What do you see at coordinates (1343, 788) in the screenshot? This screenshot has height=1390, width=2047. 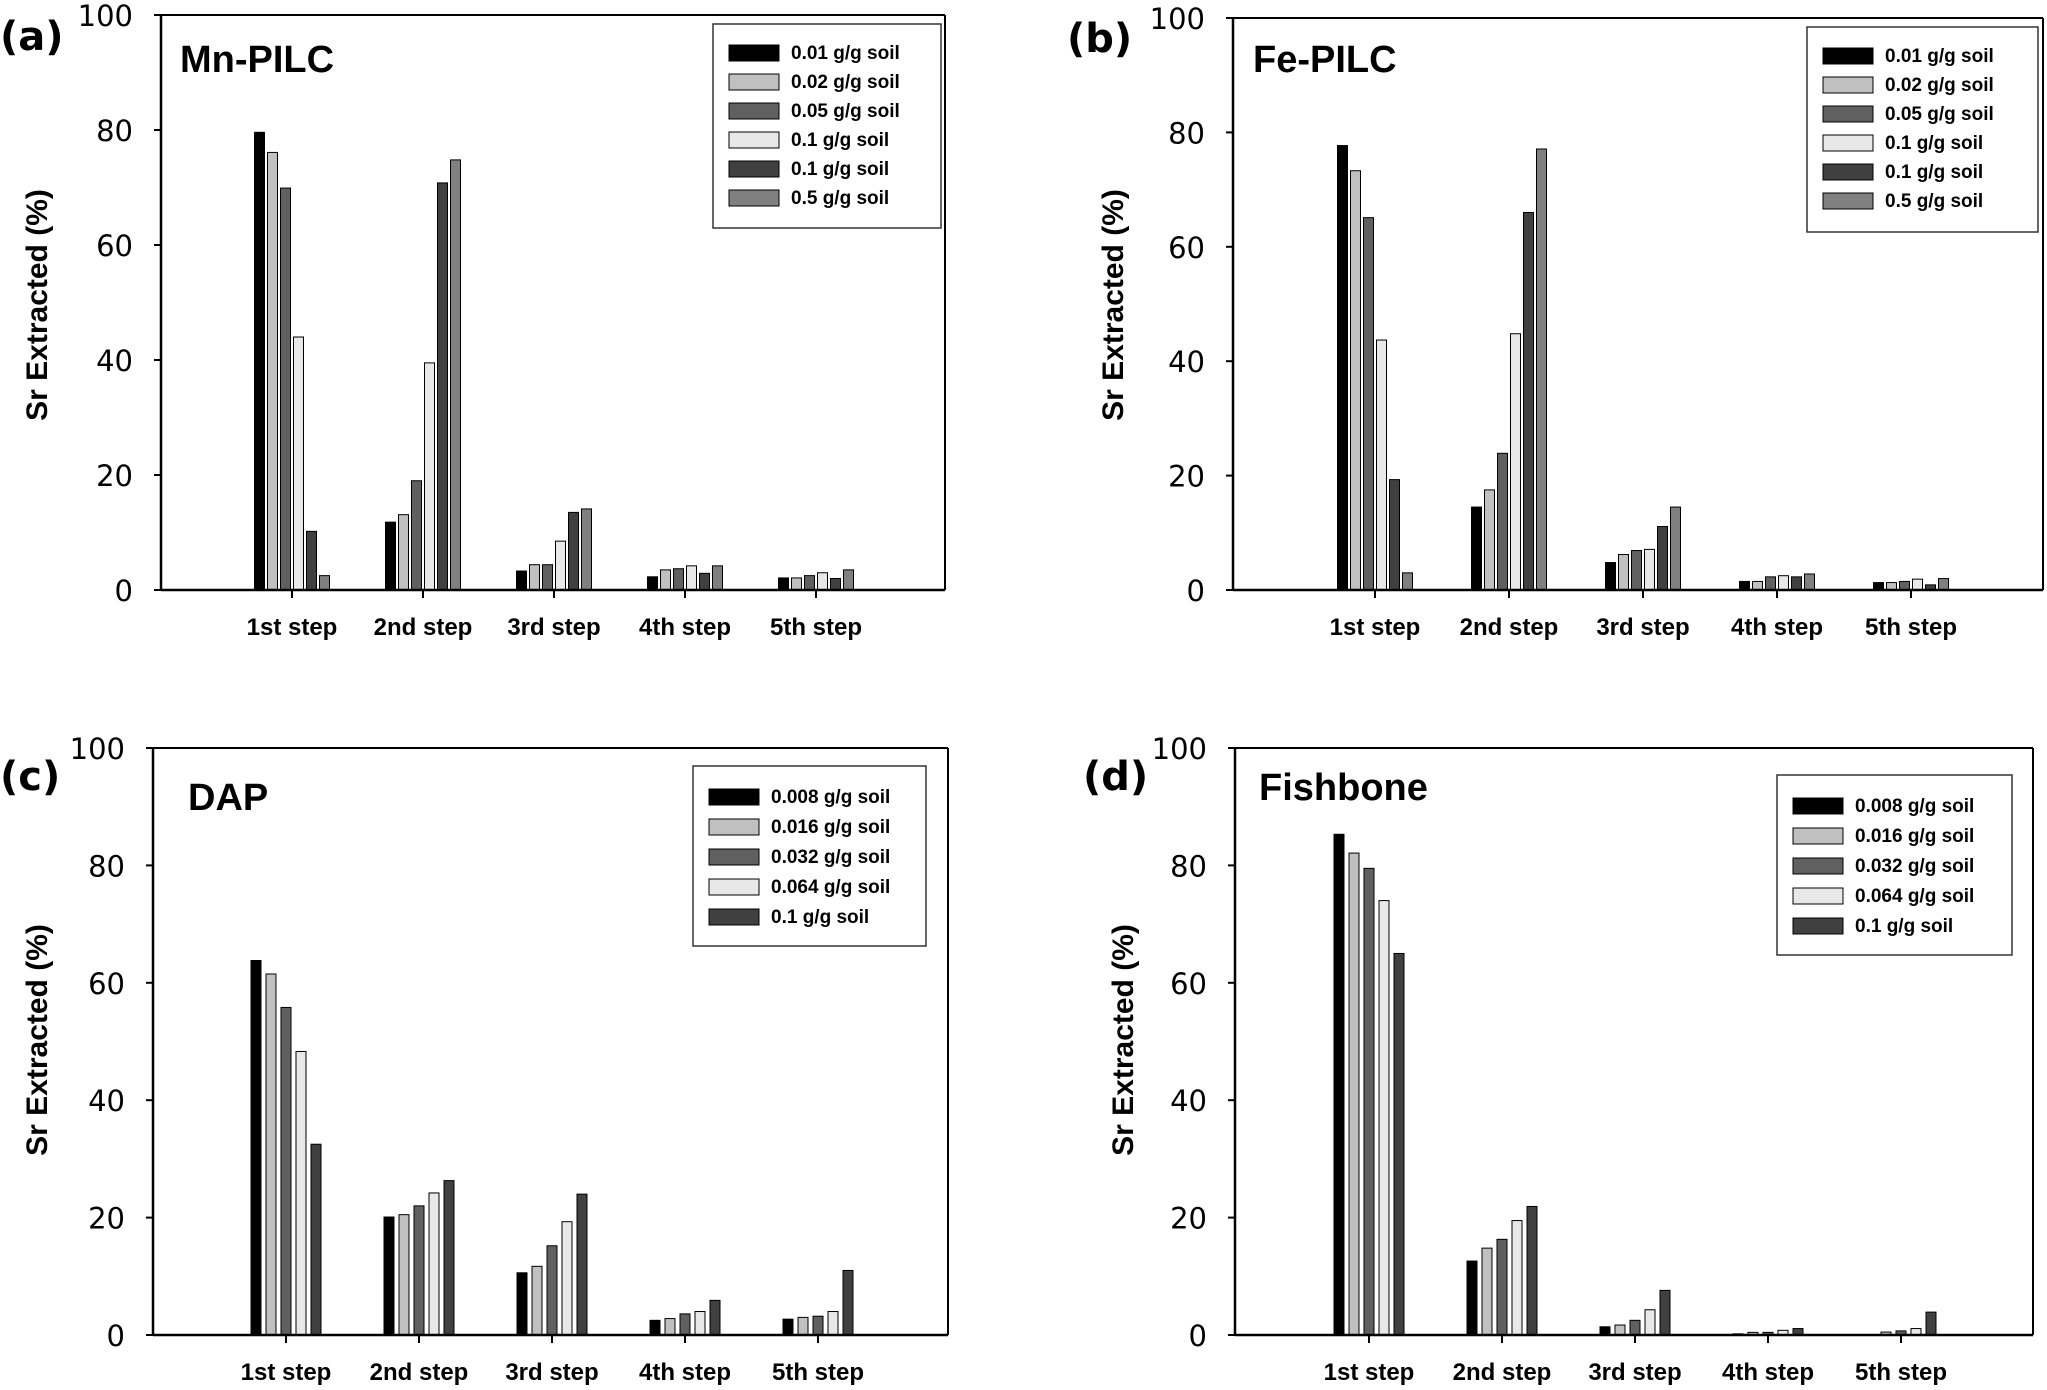 I see `panel-title: Fishbone` at bounding box center [1343, 788].